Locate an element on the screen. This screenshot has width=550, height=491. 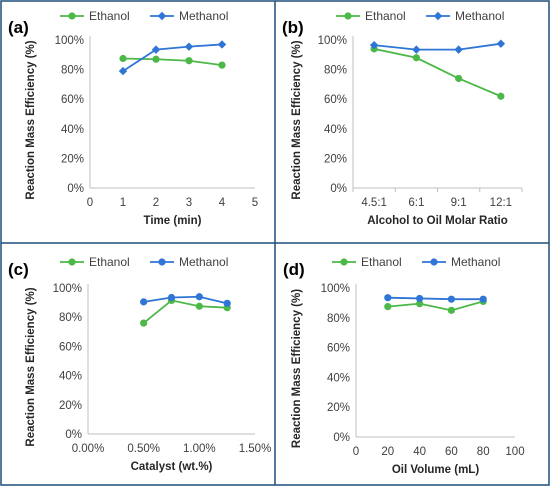
x-axis-title-2: Catalyst (wt.%) is located at coordinates (172, 467).